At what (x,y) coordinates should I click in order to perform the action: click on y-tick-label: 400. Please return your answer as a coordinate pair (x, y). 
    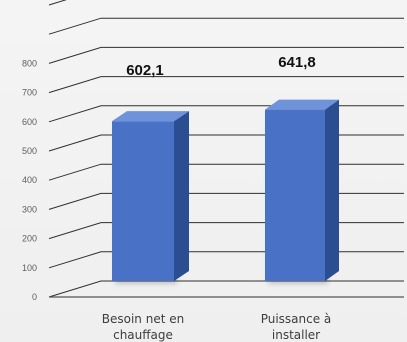
    Looking at the image, I should click on (29, 180).